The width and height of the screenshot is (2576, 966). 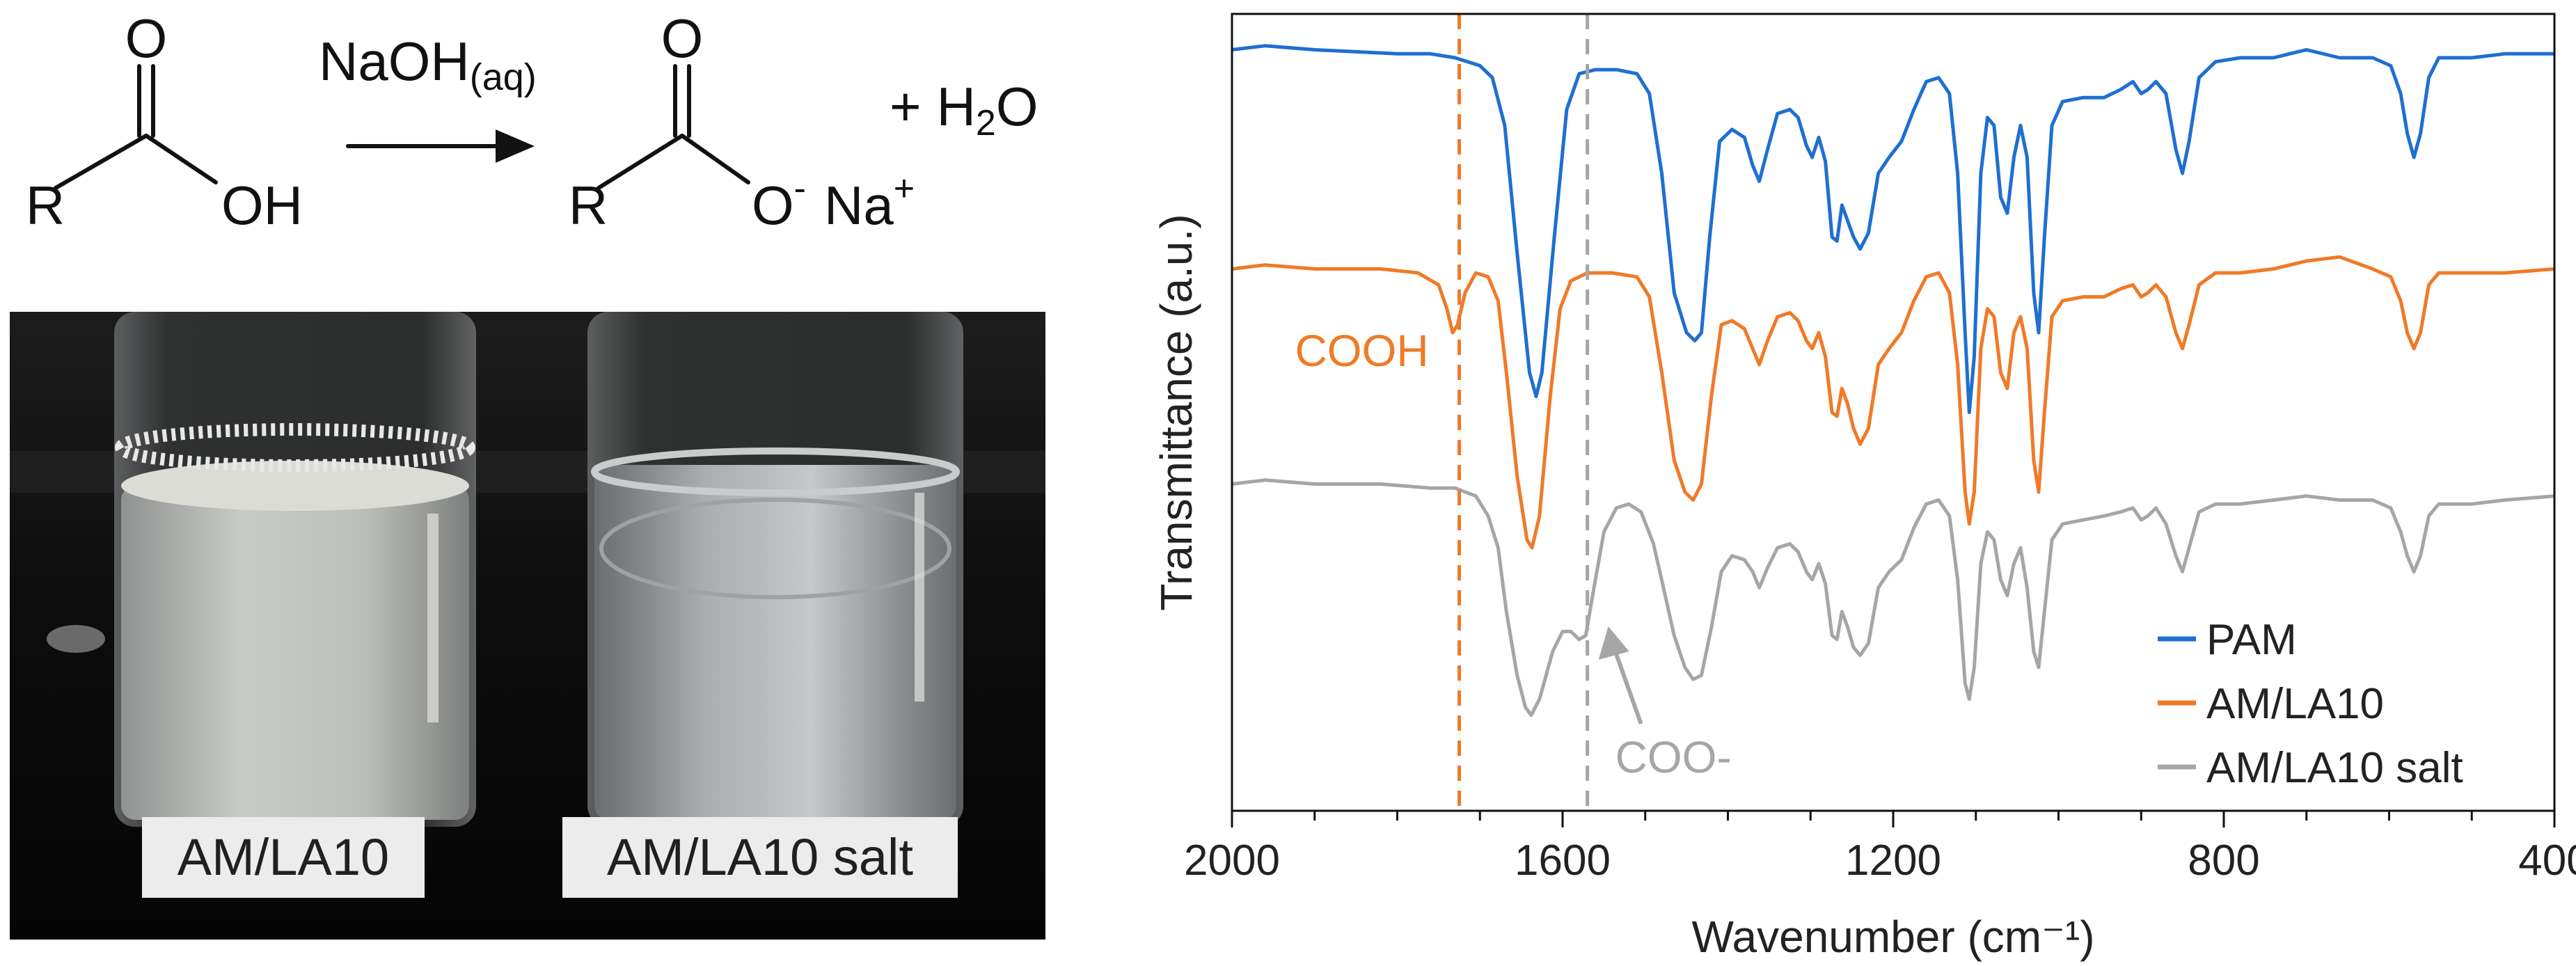 What do you see at coordinates (2334, 768) in the screenshot?
I see `legend-label-2: AM/LA10 salt` at bounding box center [2334, 768].